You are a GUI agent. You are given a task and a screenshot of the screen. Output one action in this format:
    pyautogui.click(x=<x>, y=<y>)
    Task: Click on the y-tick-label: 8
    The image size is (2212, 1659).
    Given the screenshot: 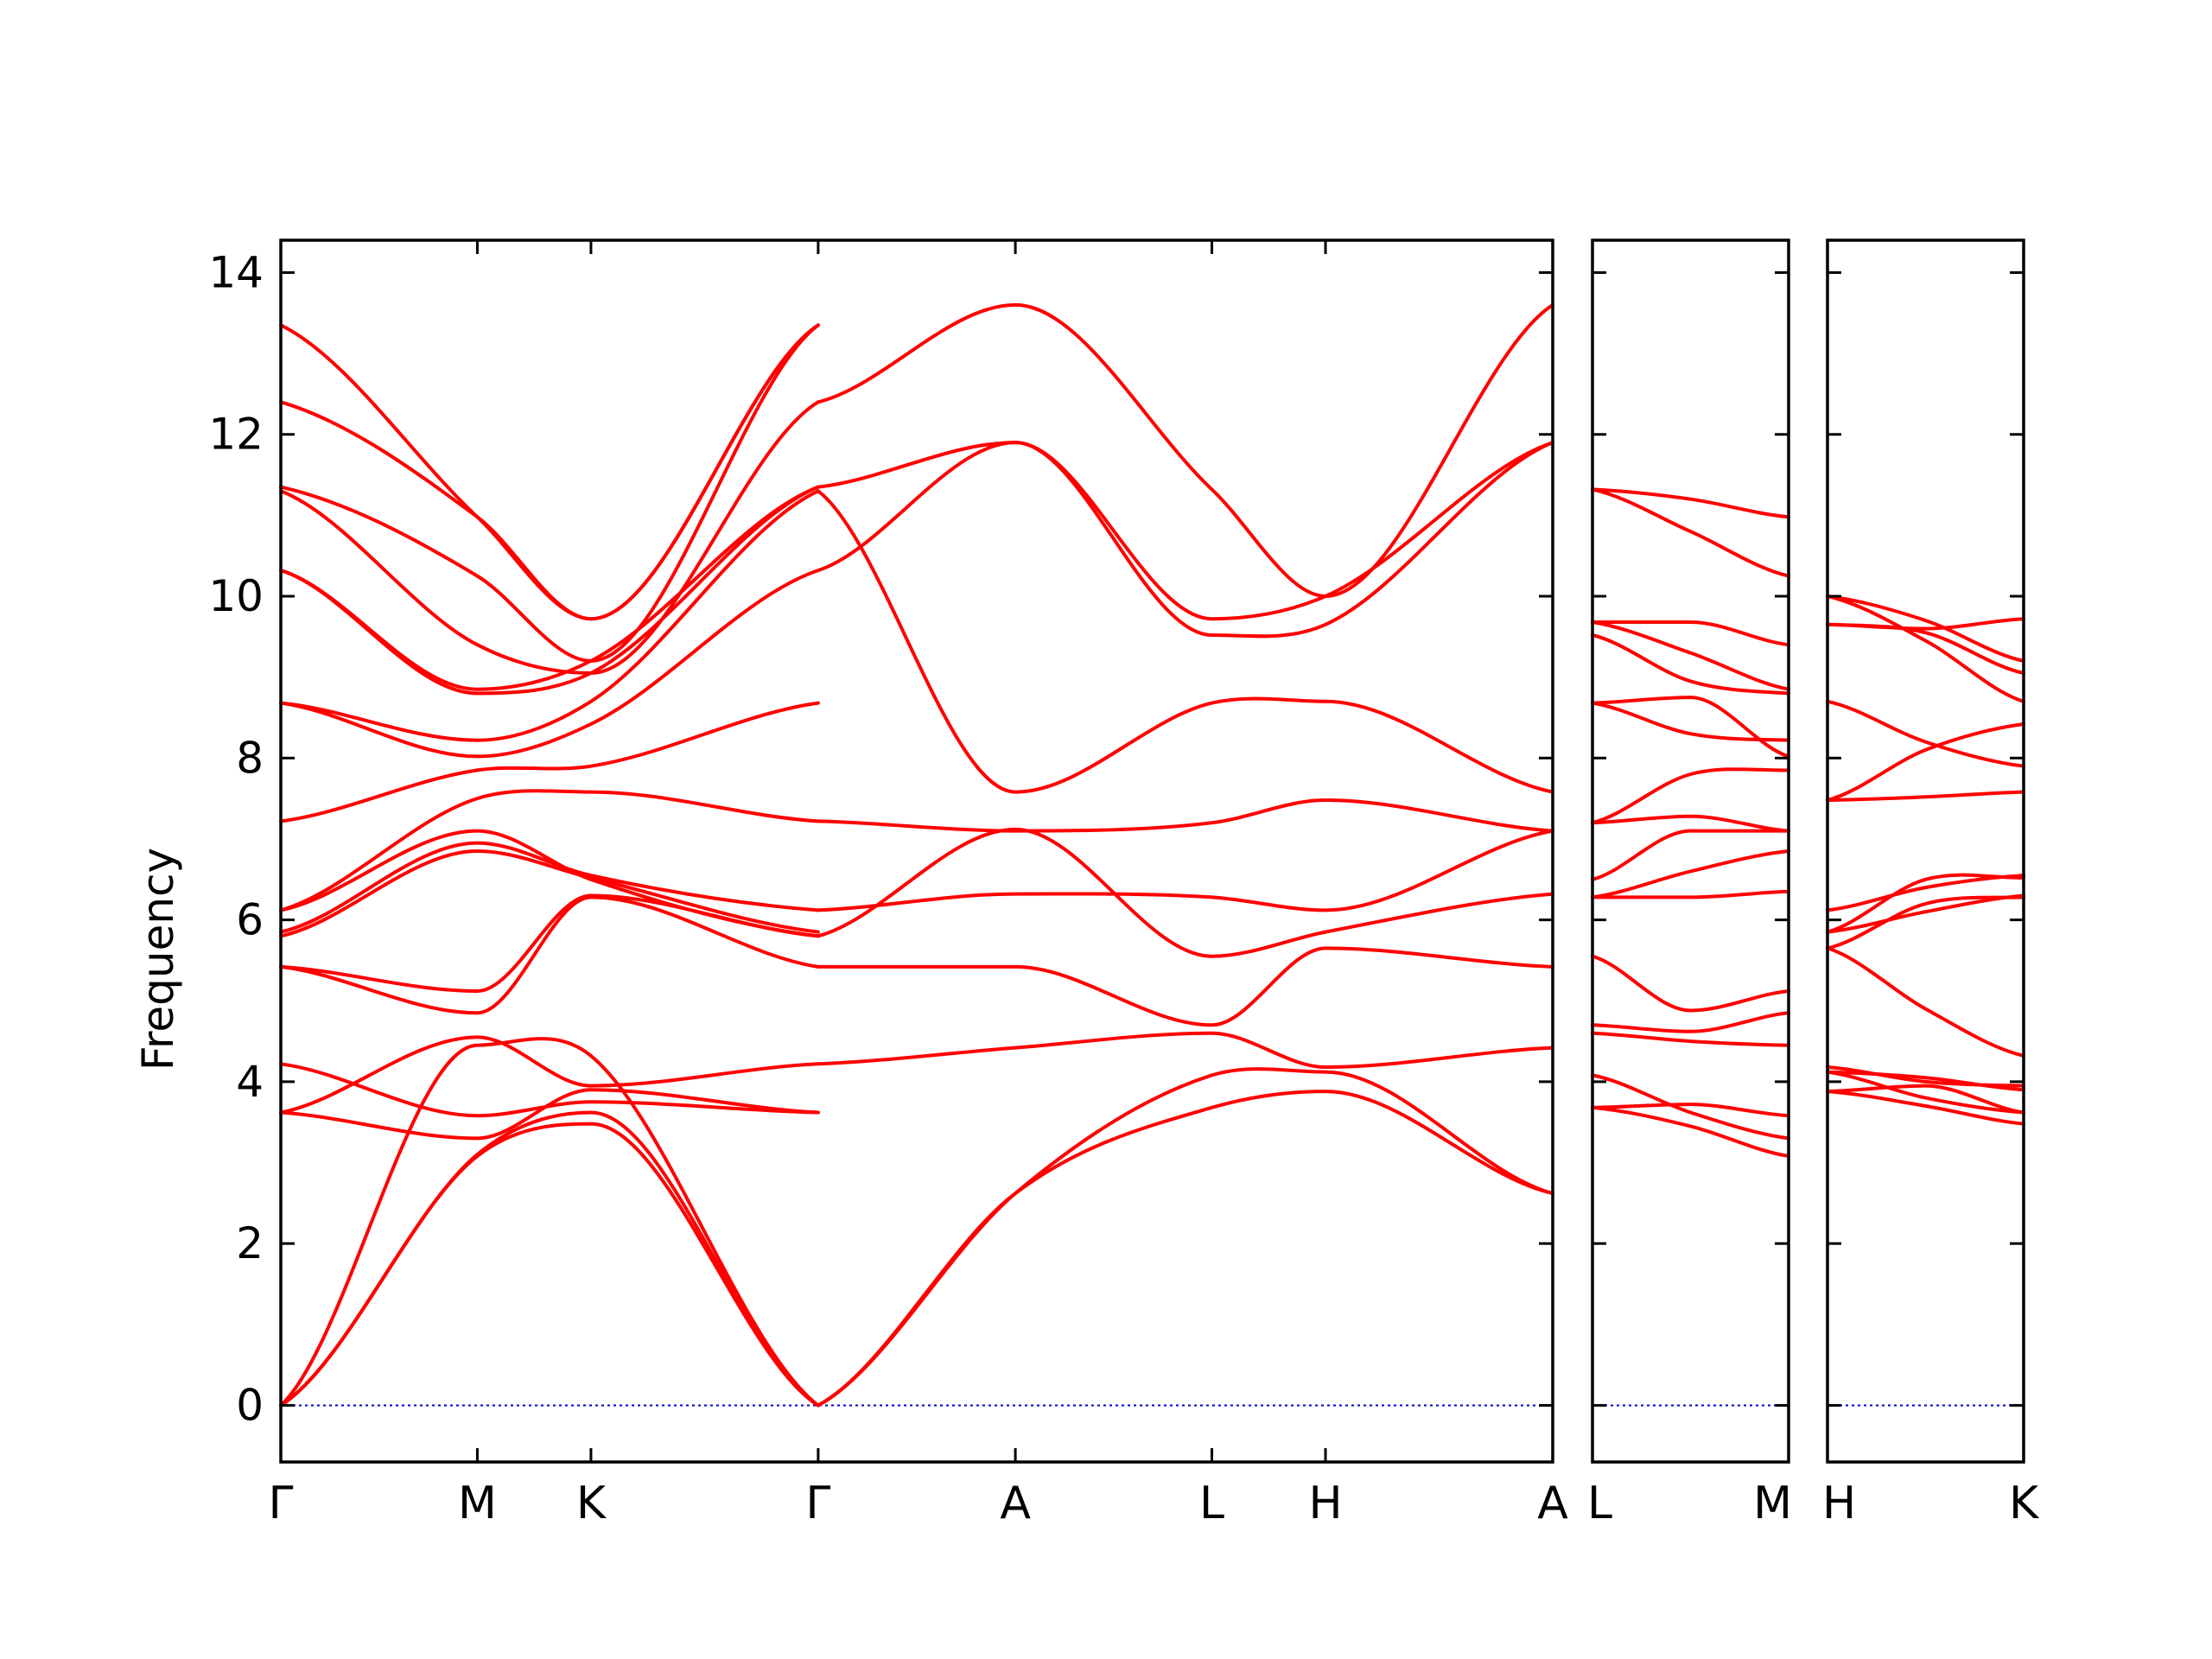 What is the action you would take?
    pyautogui.click(x=250, y=758)
    